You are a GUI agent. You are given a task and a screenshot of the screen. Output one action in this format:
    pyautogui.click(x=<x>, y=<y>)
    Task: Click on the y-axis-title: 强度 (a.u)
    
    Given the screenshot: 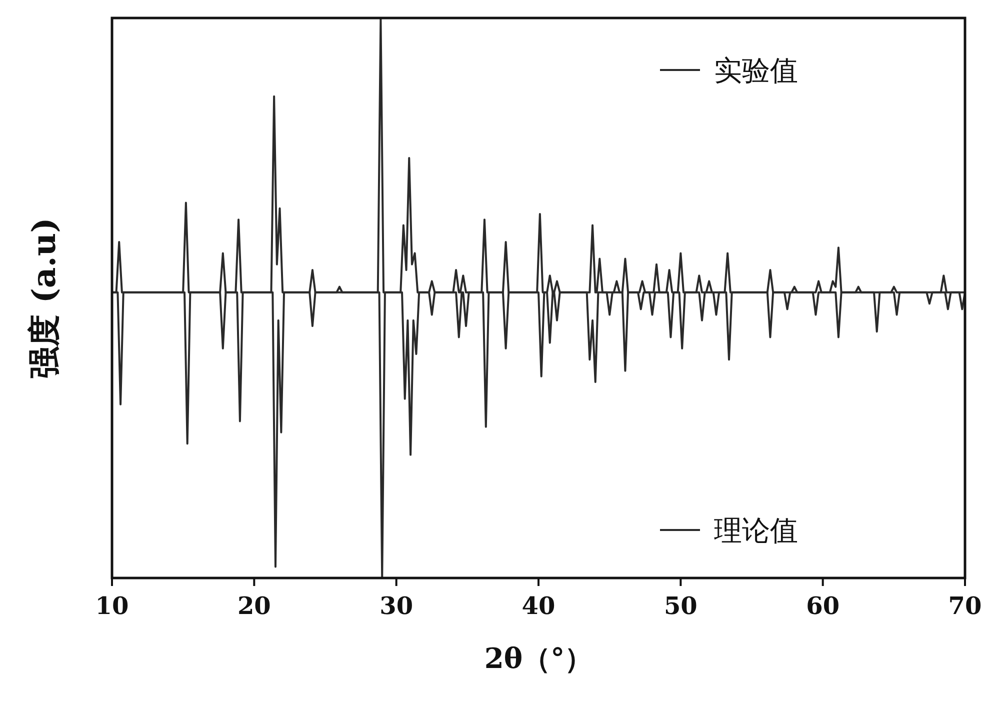 What is the action you would take?
    pyautogui.click(x=44, y=298)
    